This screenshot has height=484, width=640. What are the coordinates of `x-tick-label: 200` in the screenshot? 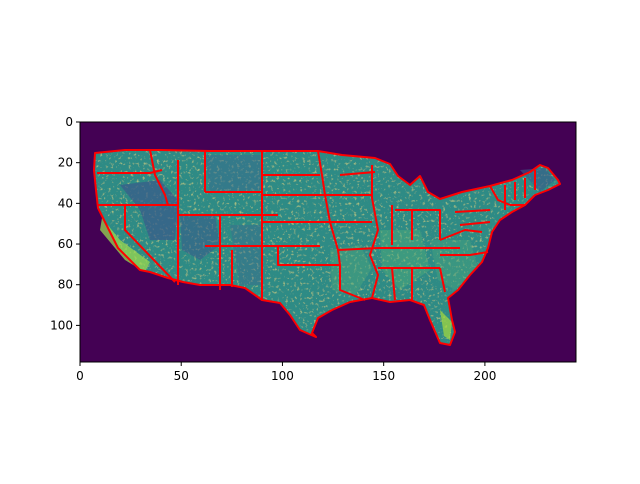 It's located at (484, 376).